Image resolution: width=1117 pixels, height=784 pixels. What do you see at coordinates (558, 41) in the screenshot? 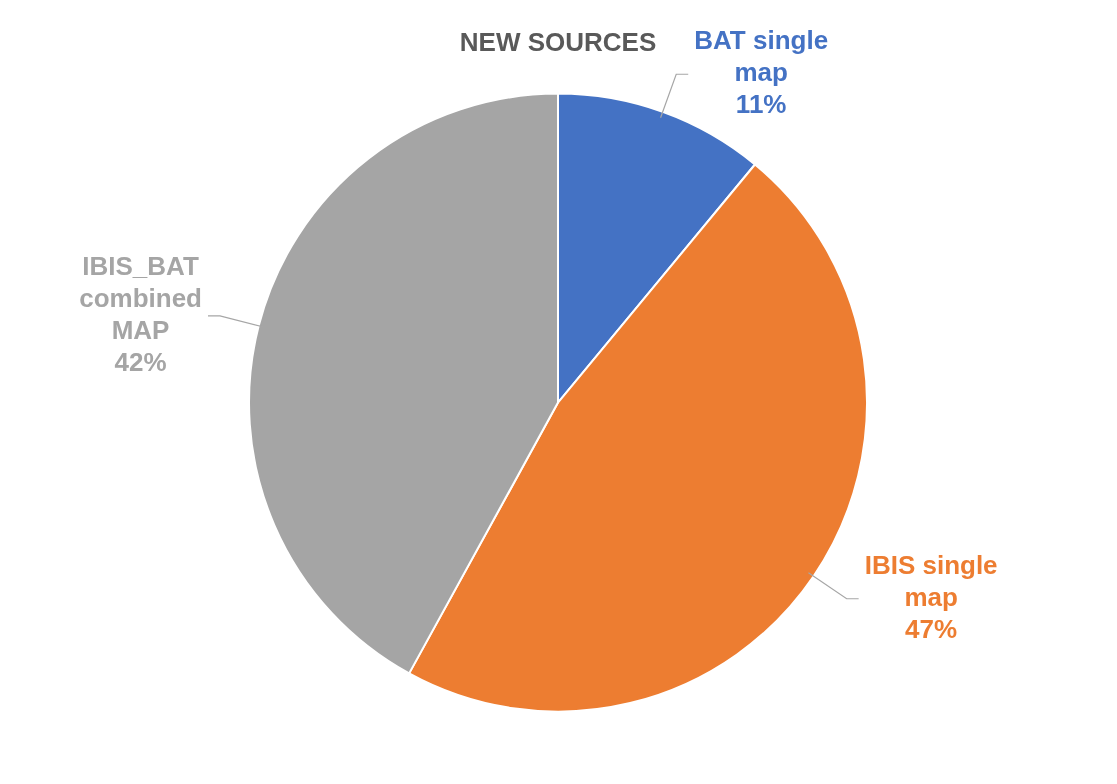
I see `chart-title: NEW SOURCES` at bounding box center [558, 41].